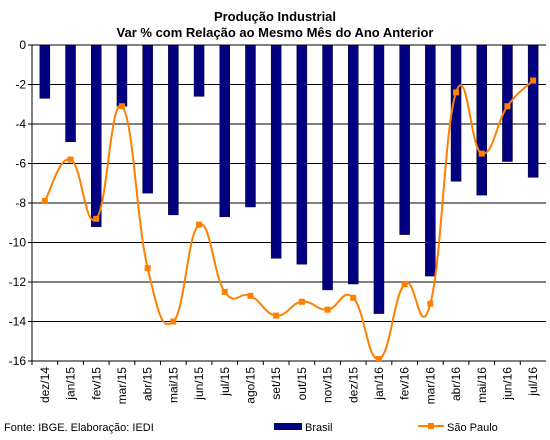 Image resolution: width=550 pixels, height=440 pixels. What do you see at coordinates (379, 384) in the screenshot?
I see `x-tick-label: jan/16` at bounding box center [379, 384].